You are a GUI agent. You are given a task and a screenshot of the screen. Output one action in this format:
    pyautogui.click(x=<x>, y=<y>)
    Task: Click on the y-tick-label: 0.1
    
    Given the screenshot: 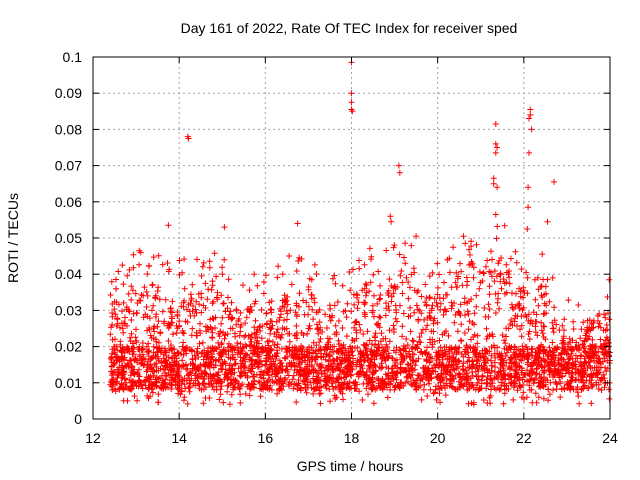 What is the action you would take?
    pyautogui.click(x=73, y=57)
    